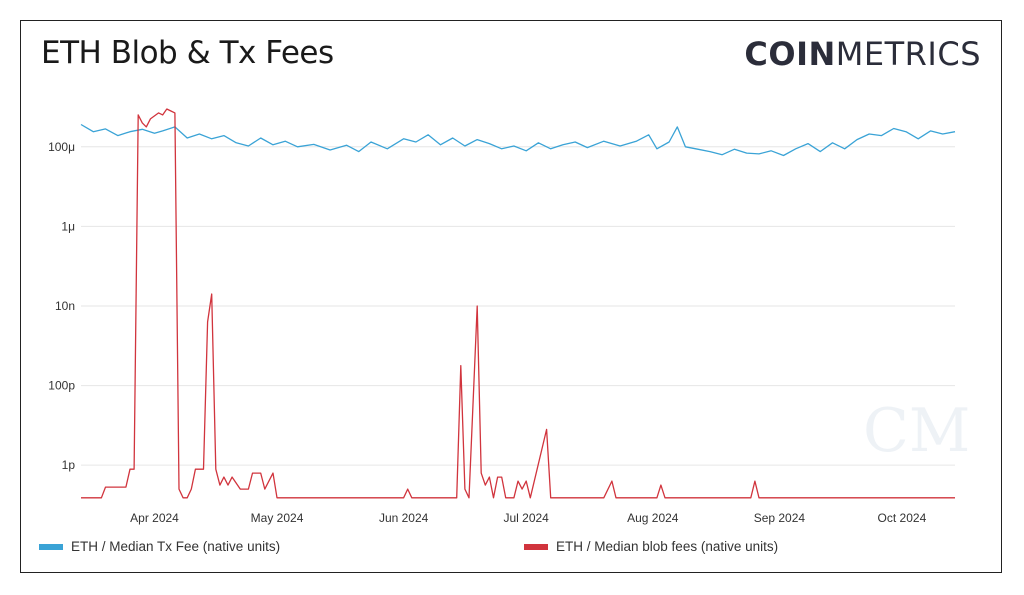 This screenshot has width=1024, height=595. Describe the element at coordinates (277, 518) in the screenshot. I see `x-tick-label: May 2024` at that location.